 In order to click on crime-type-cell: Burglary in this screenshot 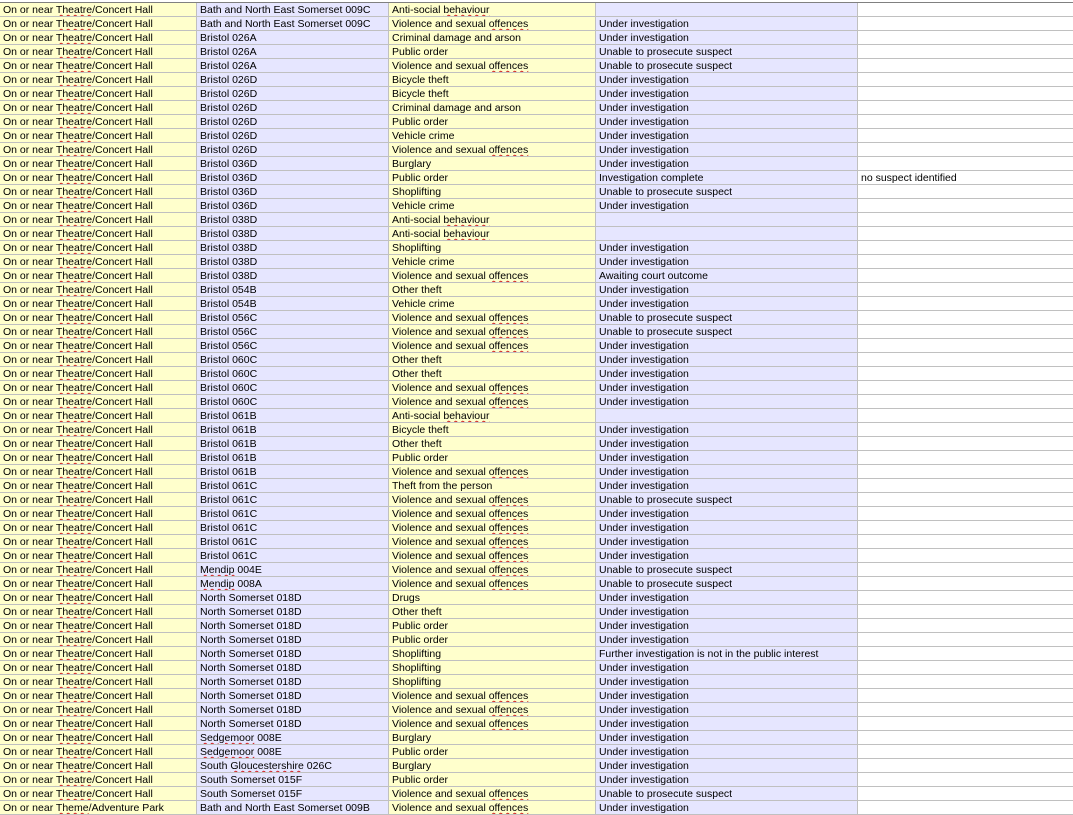, I will do `click(492, 738)`.